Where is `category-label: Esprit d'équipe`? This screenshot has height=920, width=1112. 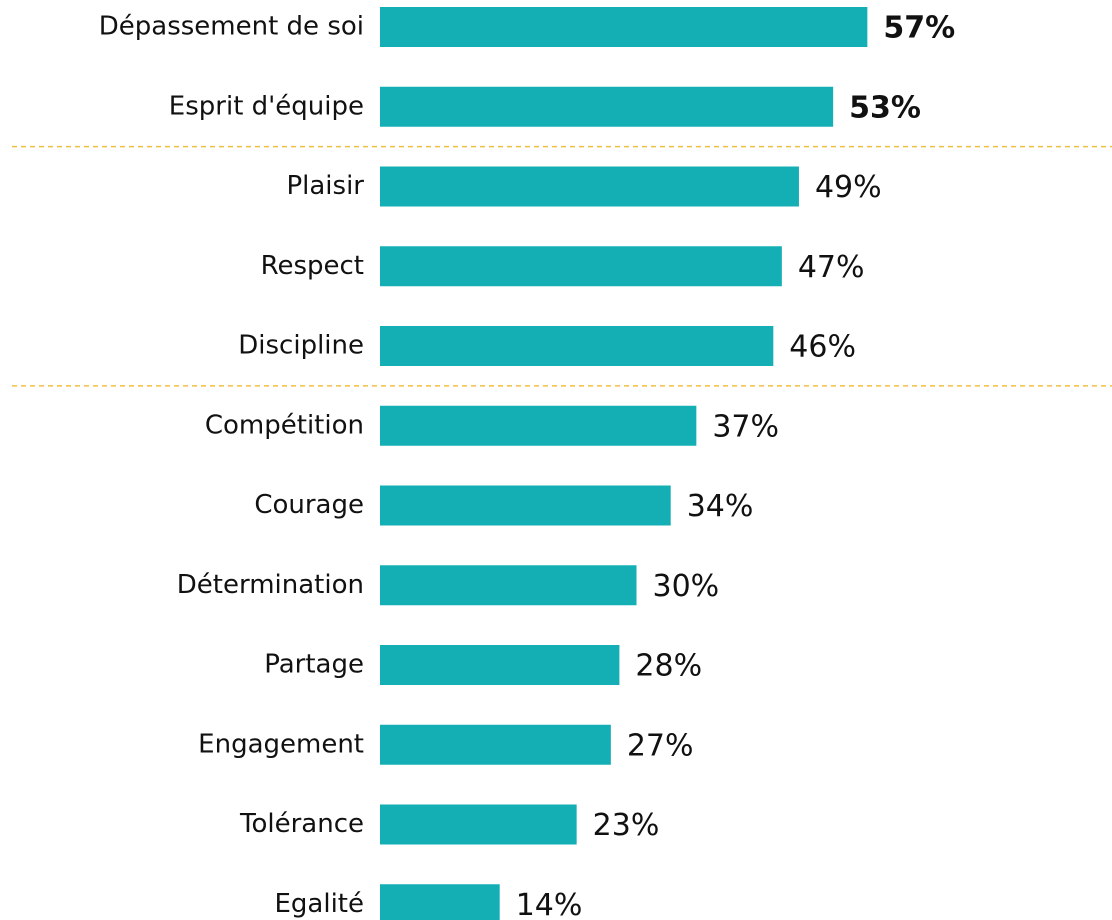
category-label: Esprit d'équipe is located at coordinates (266, 106).